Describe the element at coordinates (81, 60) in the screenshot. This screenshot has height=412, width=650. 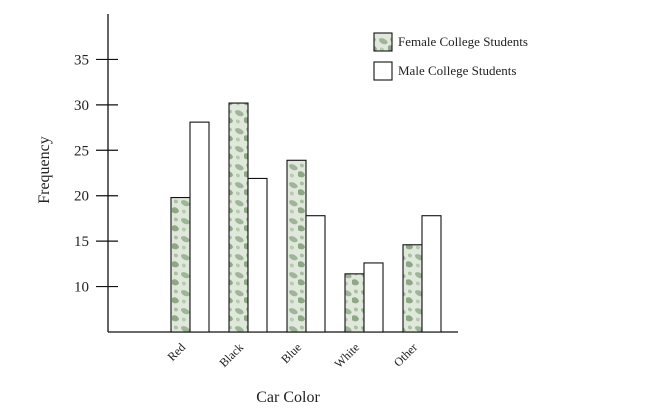
I see `y-tick-label: 35` at that location.